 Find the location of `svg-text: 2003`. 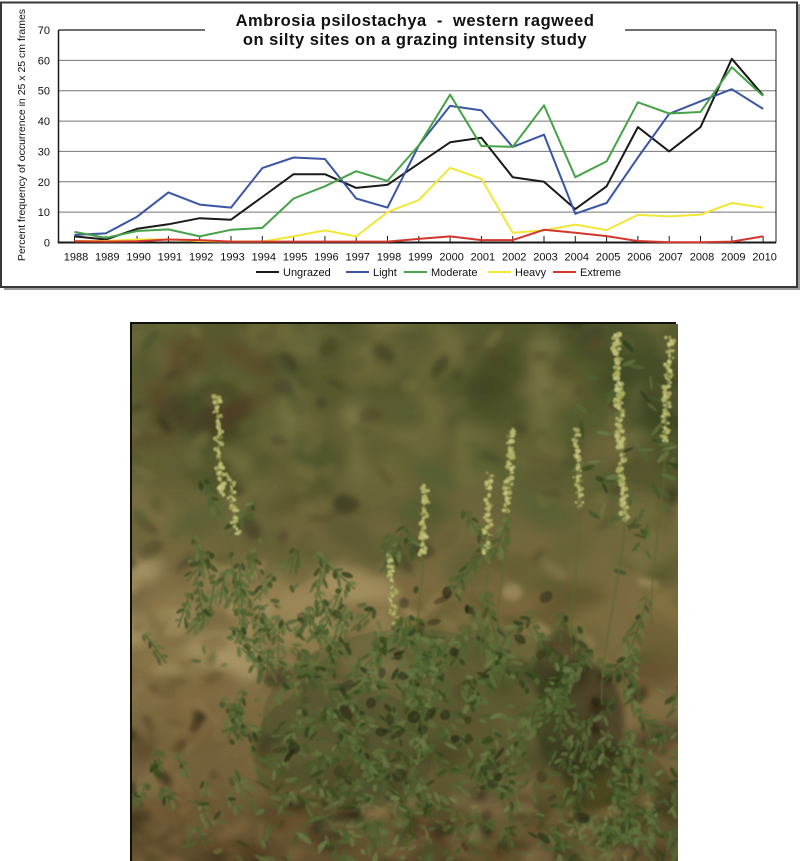

svg-text: 2003 is located at coordinates (545, 258).